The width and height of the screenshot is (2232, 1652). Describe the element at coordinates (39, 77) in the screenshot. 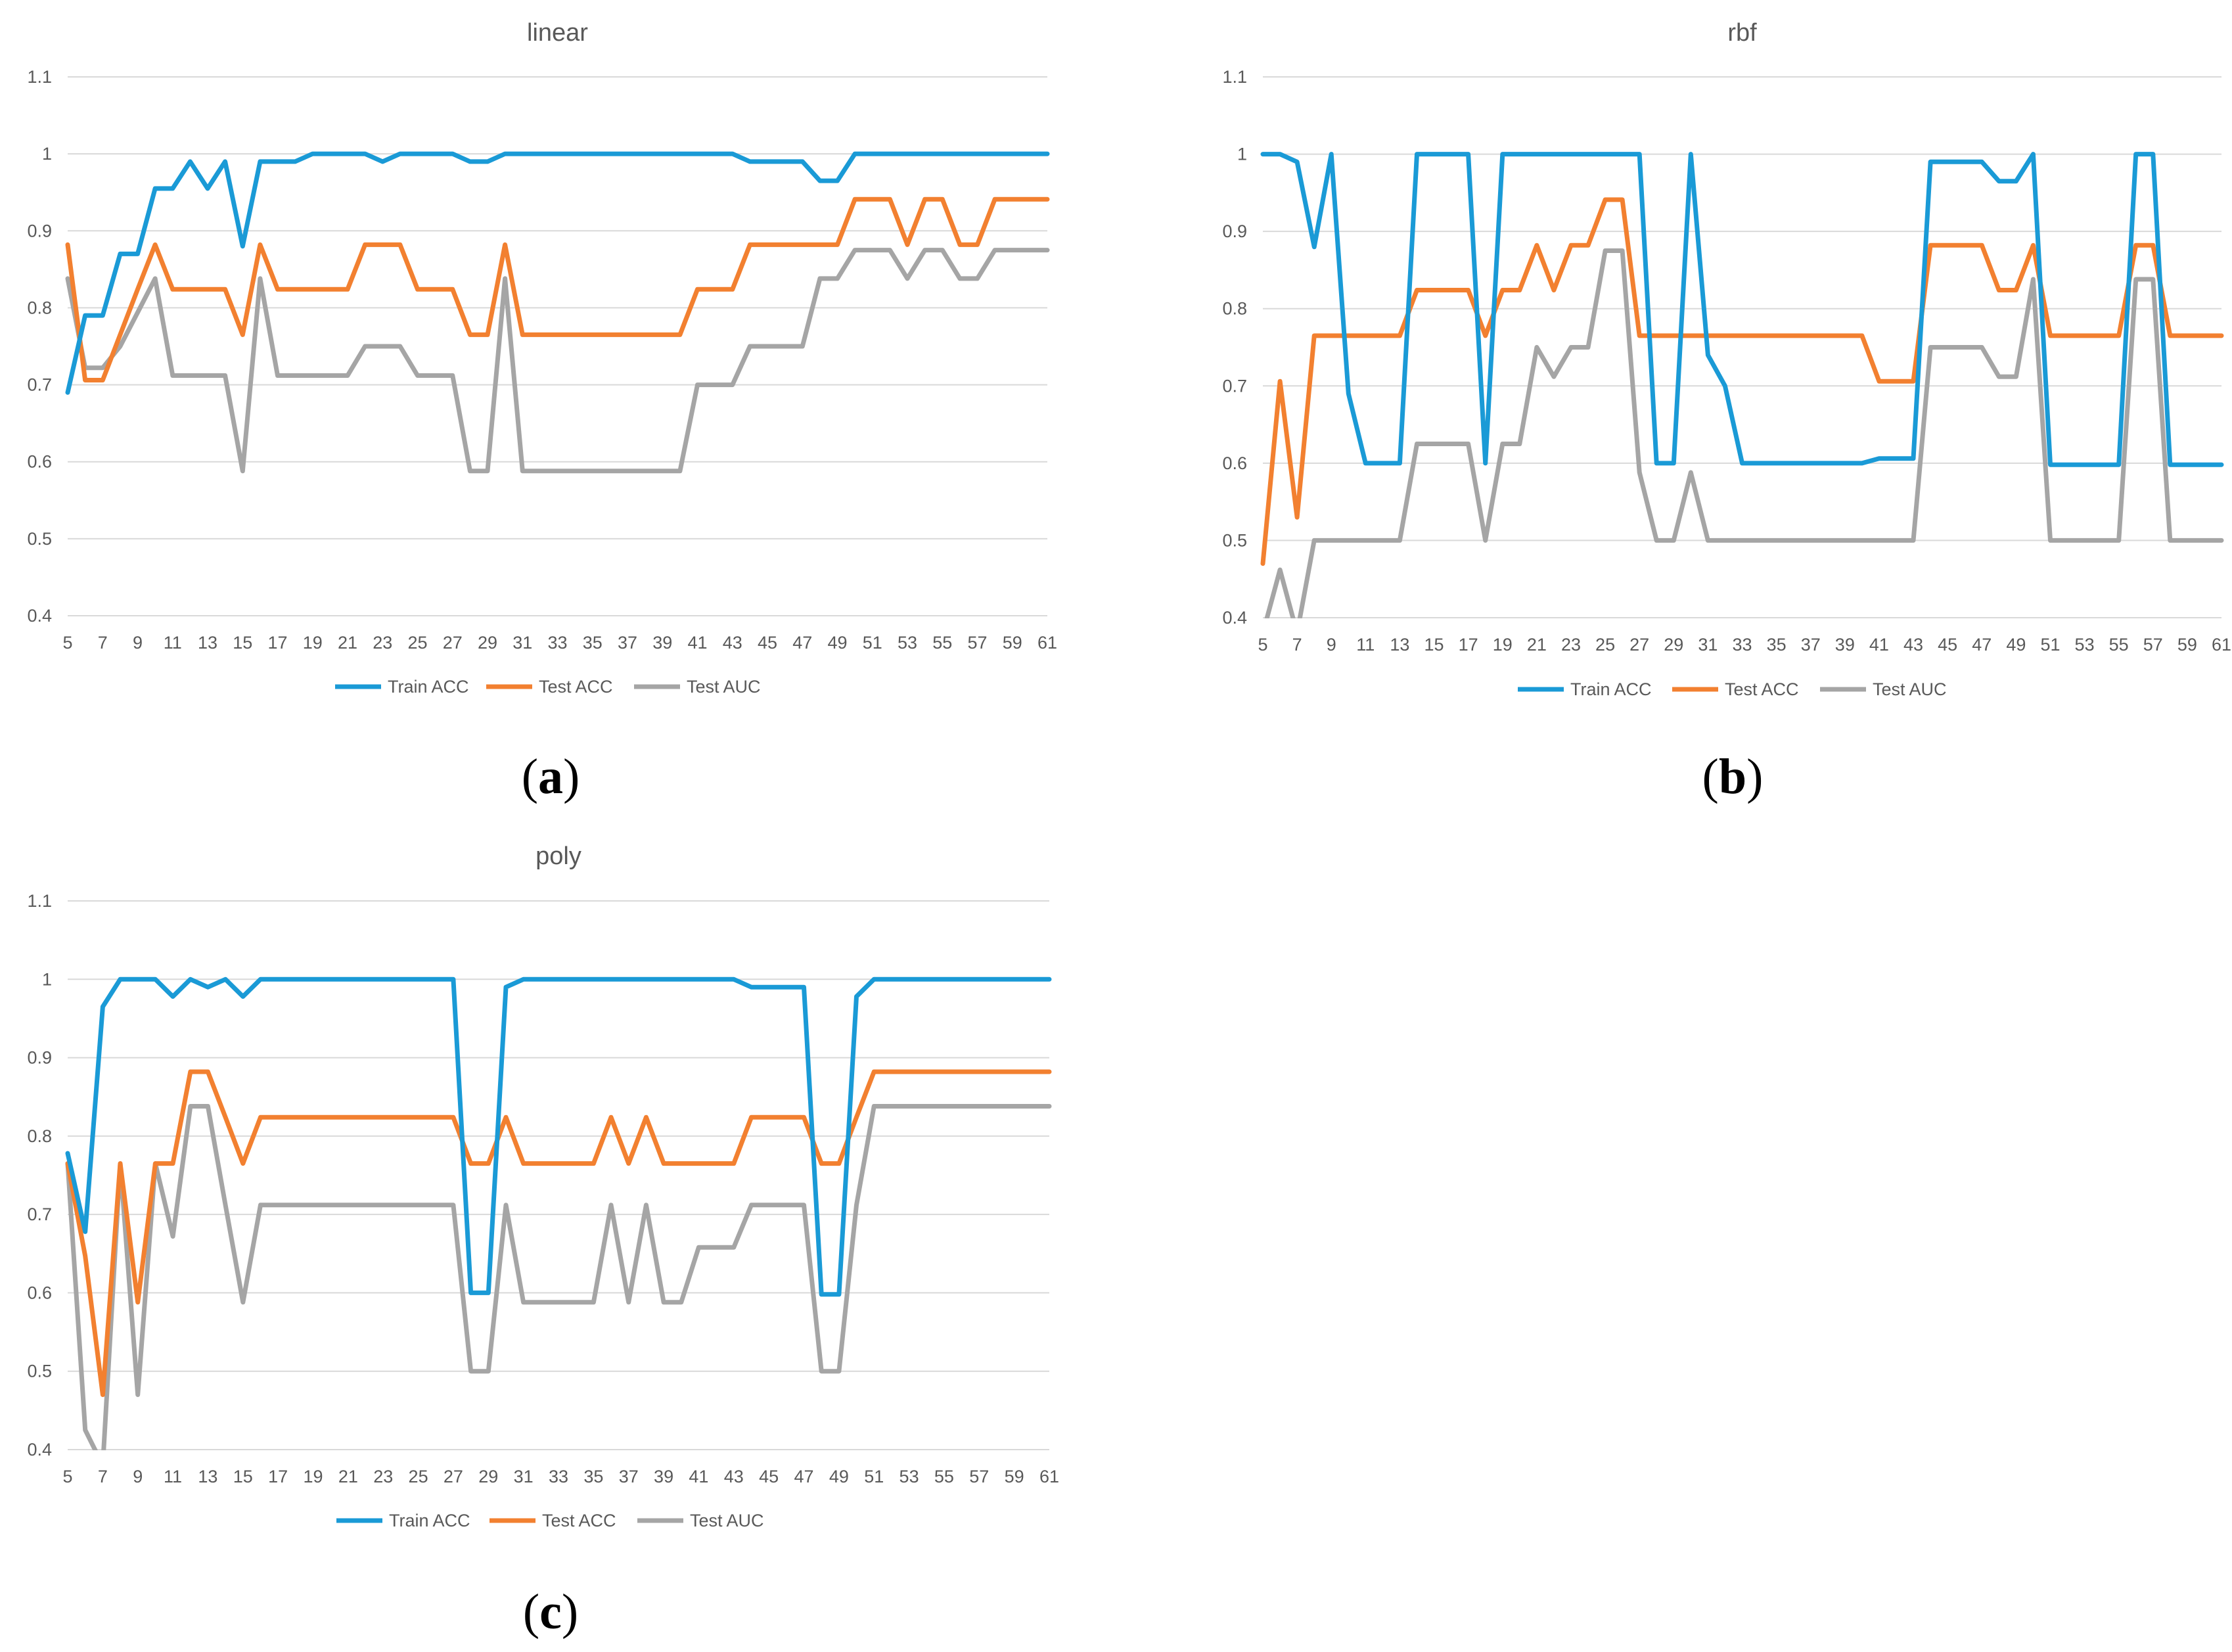

I see `y-tick-label: 1.1` at that location.